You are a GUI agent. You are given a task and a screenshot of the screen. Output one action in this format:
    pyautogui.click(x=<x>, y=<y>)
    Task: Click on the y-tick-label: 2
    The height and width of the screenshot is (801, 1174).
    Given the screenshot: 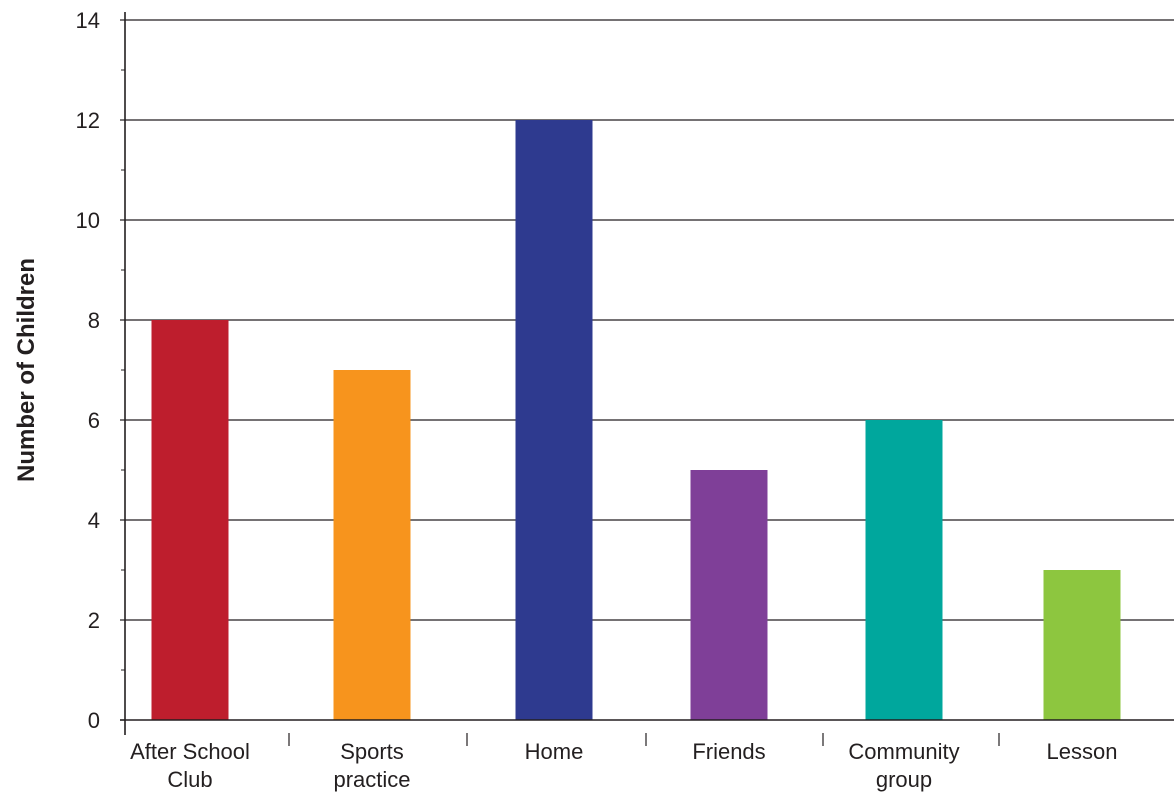 What is the action you would take?
    pyautogui.click(x=94, y=620)
    